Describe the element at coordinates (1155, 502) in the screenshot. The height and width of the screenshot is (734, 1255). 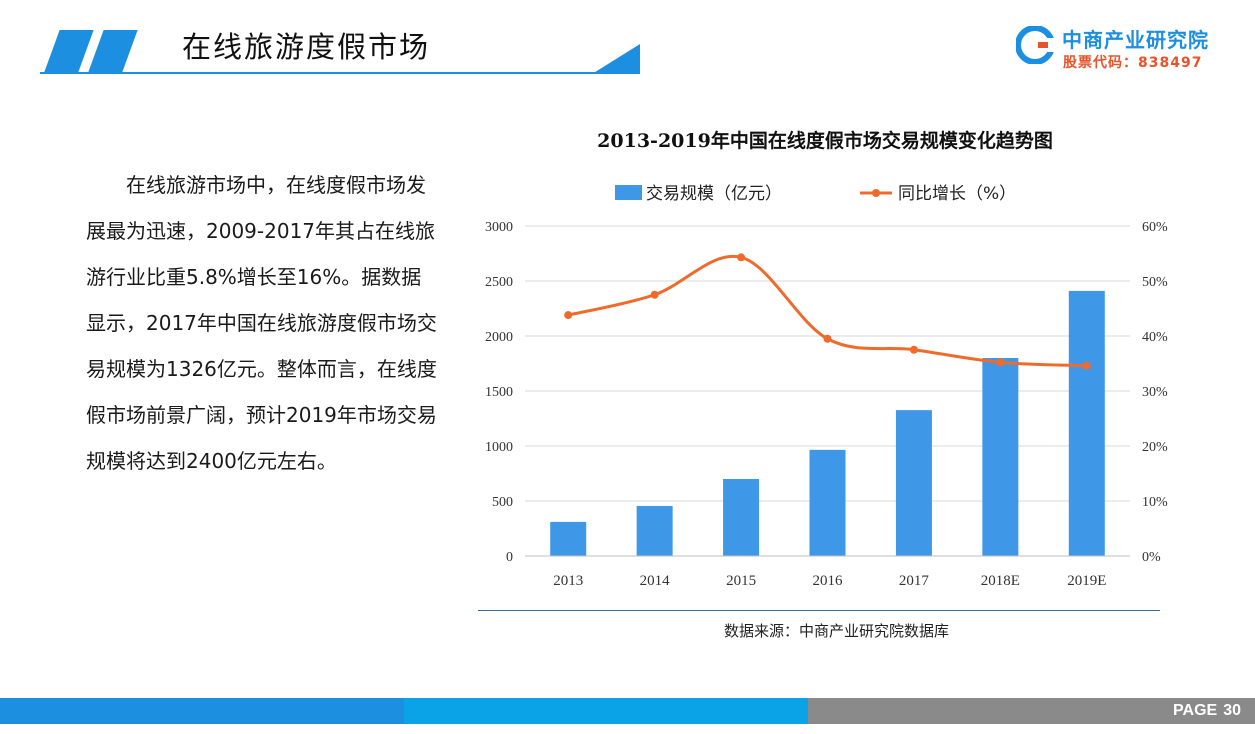
I see `y-right-tick-label: 10%` at that location.